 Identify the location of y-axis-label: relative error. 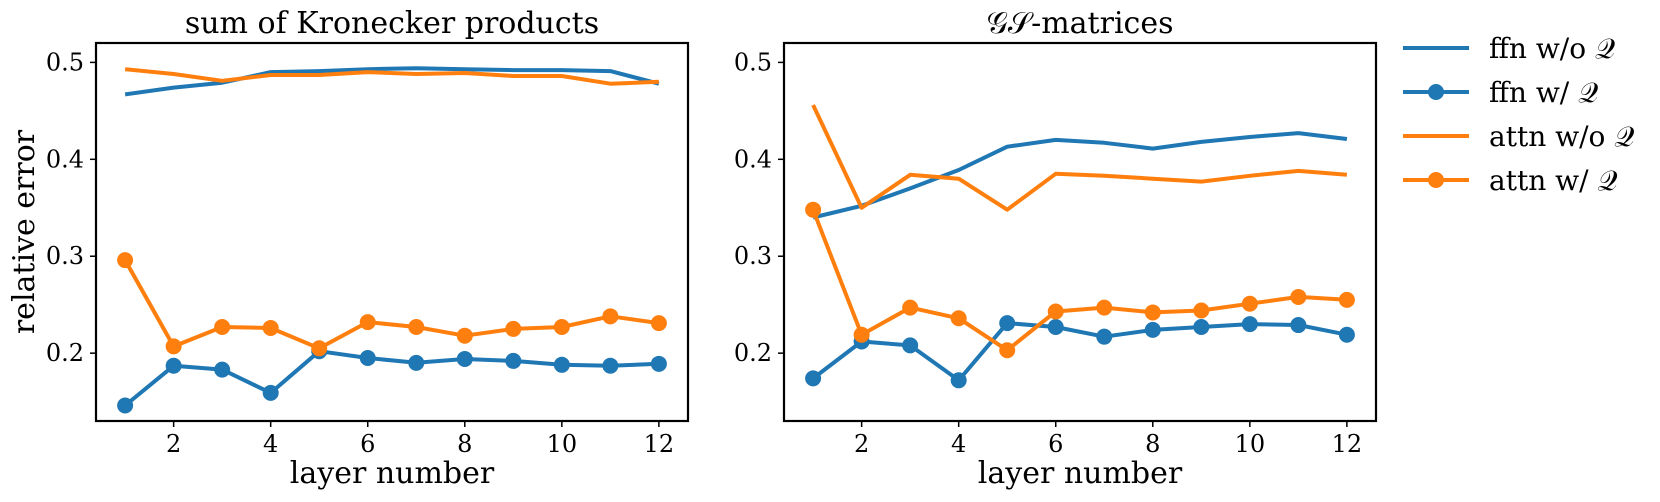
(24, 231).